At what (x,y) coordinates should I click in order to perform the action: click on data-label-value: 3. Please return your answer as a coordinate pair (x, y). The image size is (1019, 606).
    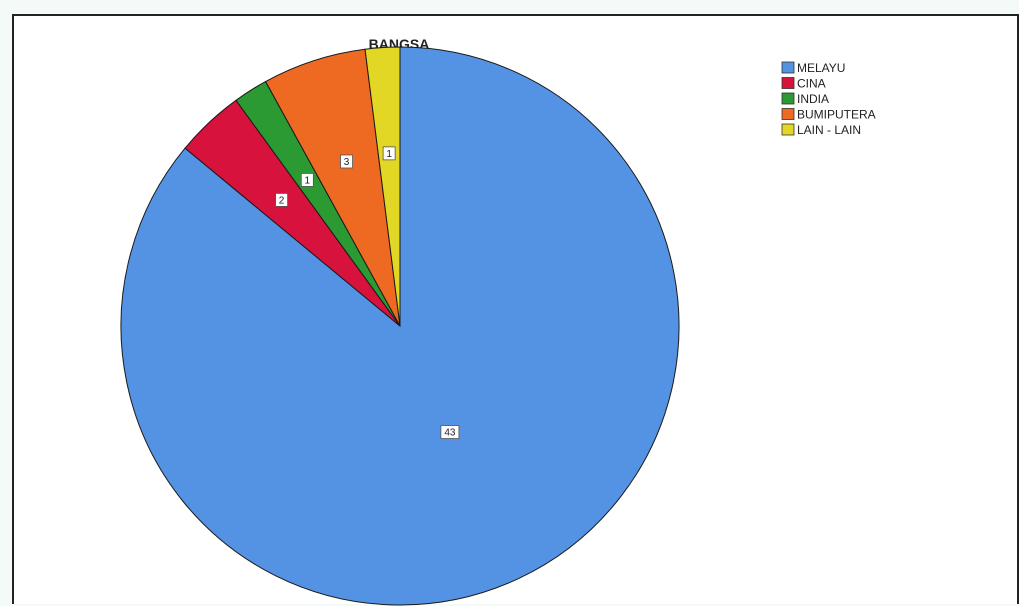
    Looking at the image, I should click on (347, 162).